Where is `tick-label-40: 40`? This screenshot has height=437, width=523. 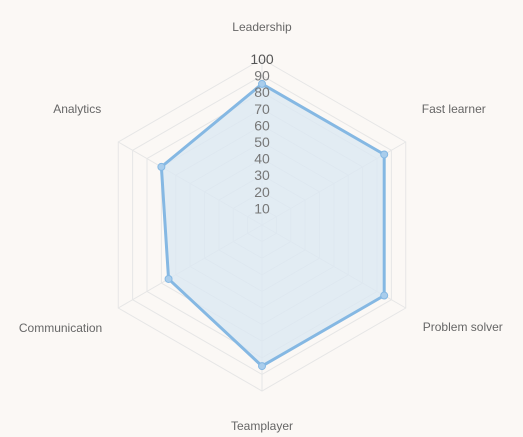
tick-label-40: 40 is located at coordinates (262, 159).